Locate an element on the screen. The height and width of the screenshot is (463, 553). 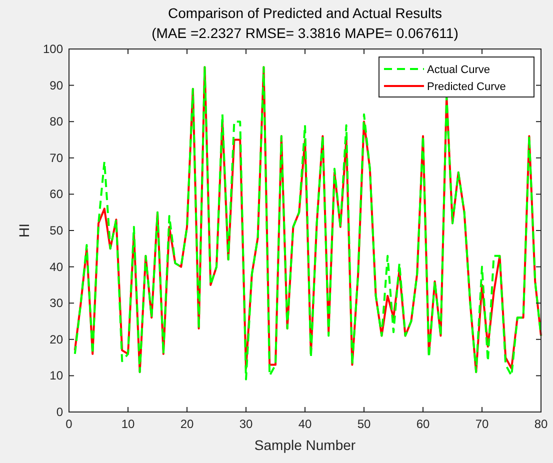
legend-label: Predicted Curve is located at coordinates (466, 87).